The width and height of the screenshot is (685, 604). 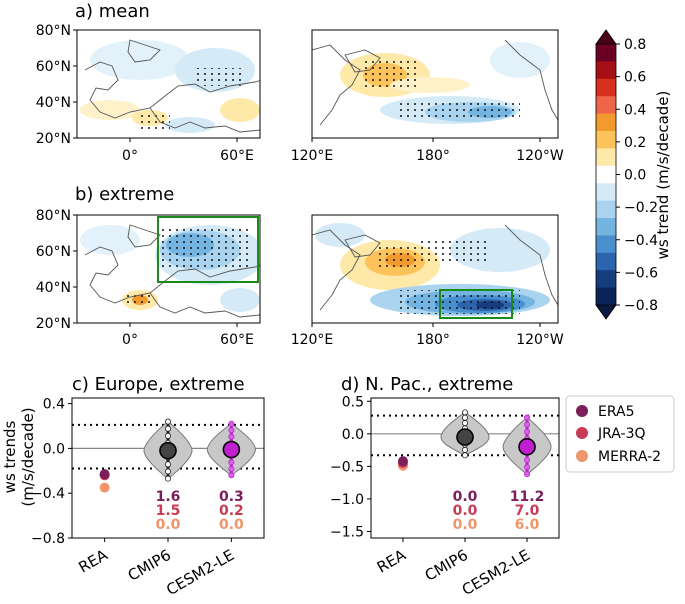 I want to click on colorbar-tick-label: −0.4, so click(x=641, y=241).